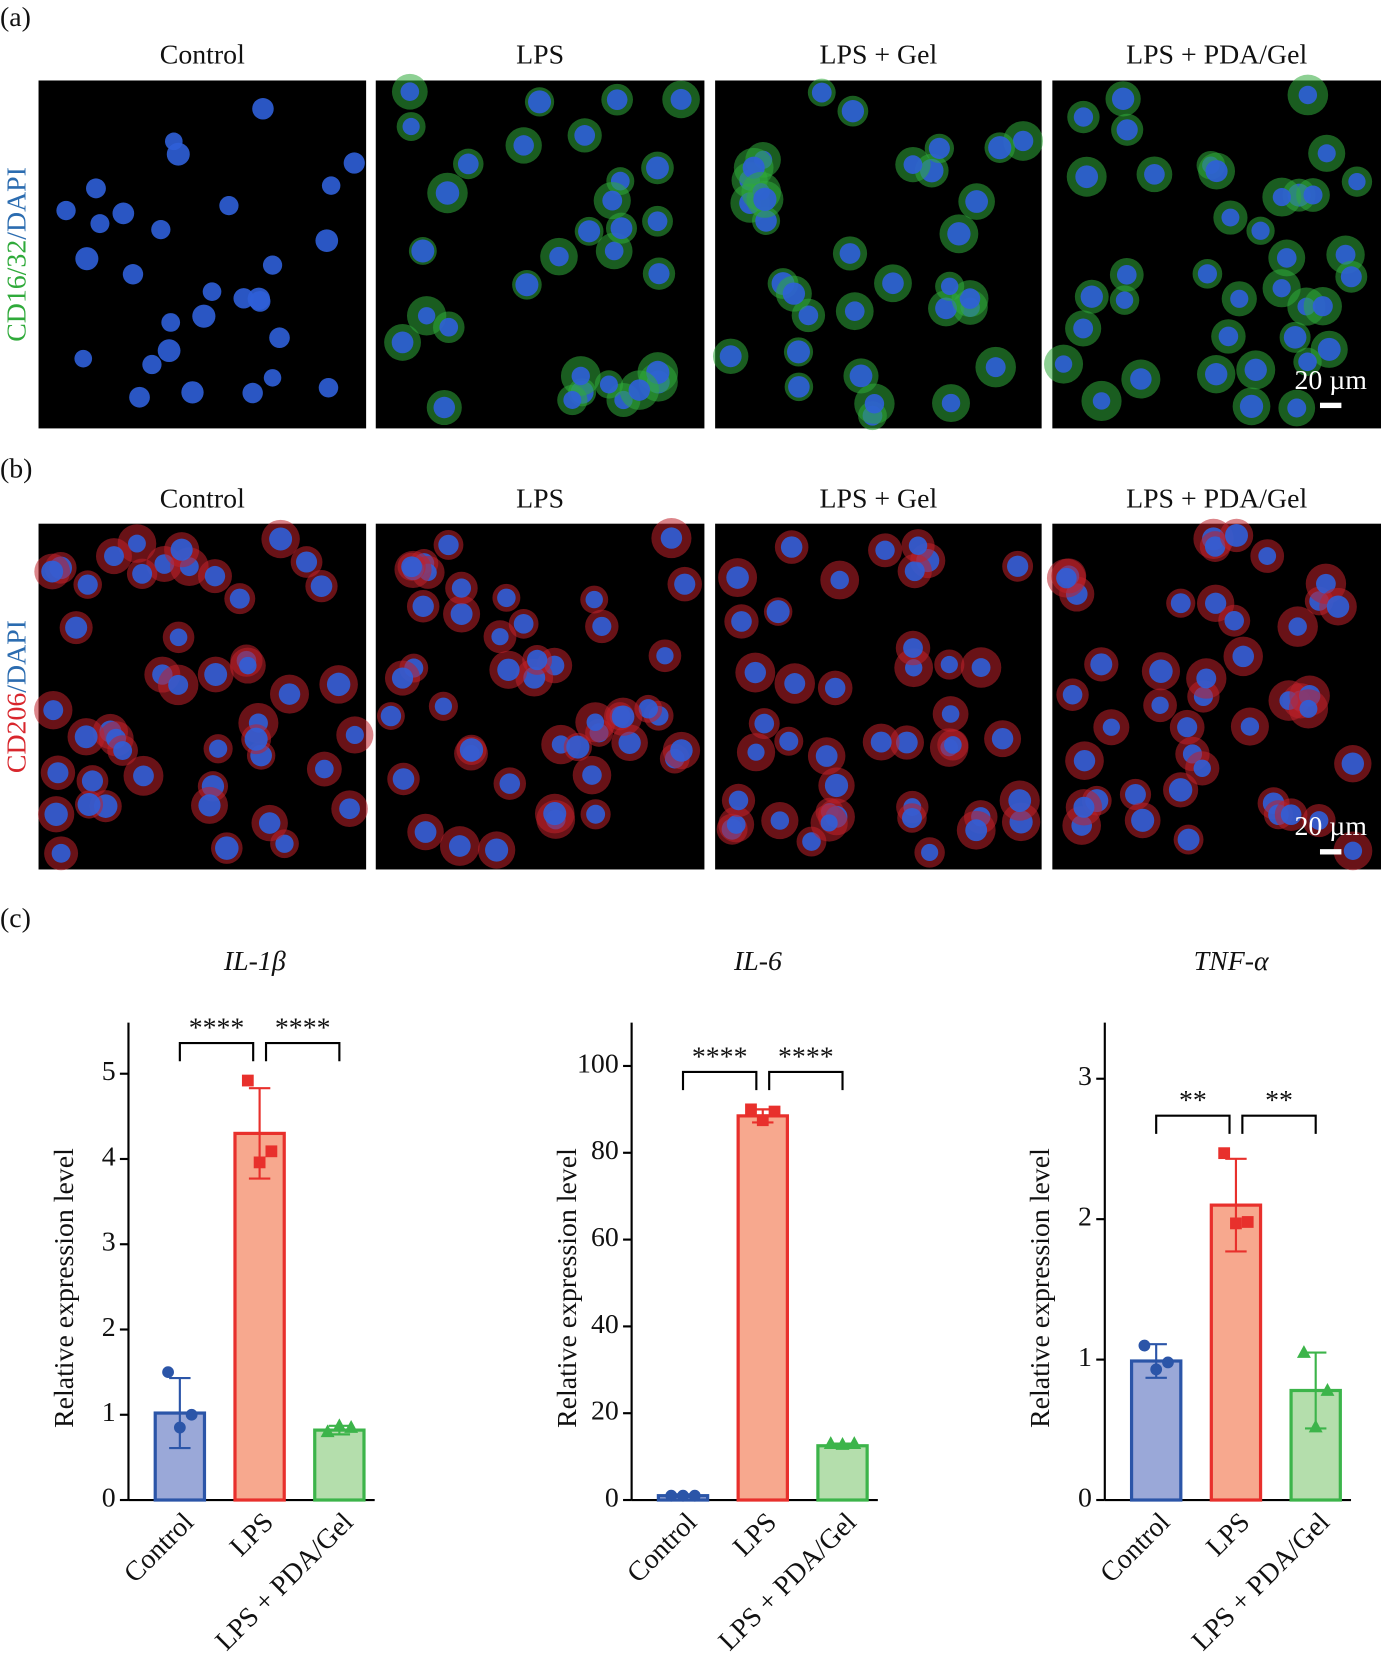 This screenshot has height=1679, width=1381. What do you see at coordinates (605, 1237) in the screenshot?
I see `y-tick-label: 60` at bounding box center [605, 1237].